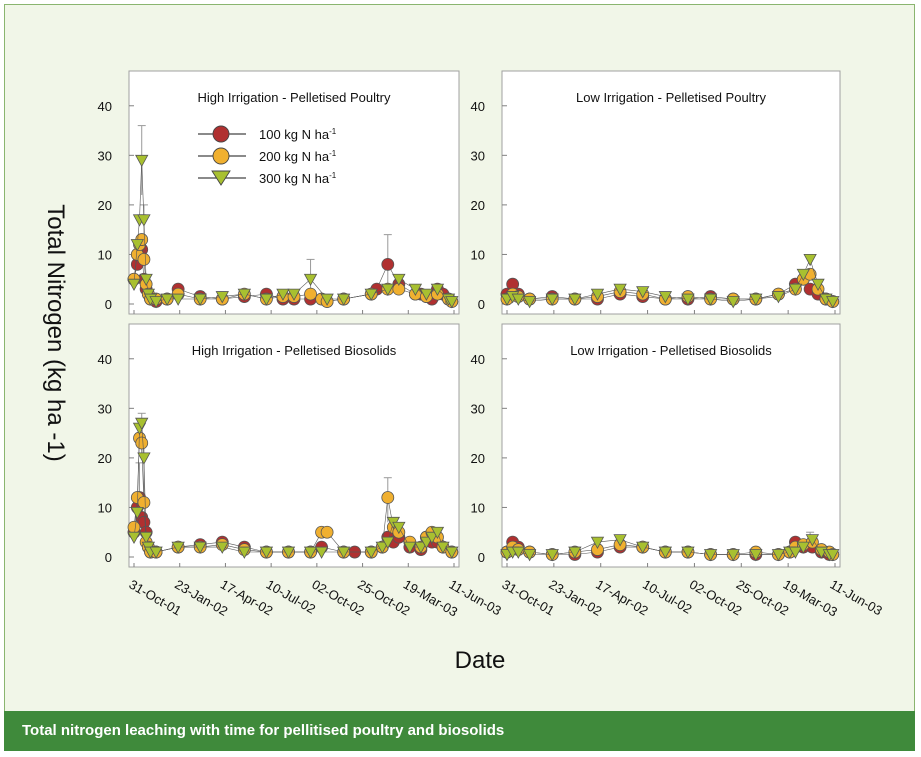 The width and height of the screenshot is (921, 757). Describe the element at coordinates (294, 97) in the screenshot. I see `panel-title: High Irrigation - Pelletised Poultry` at that location.